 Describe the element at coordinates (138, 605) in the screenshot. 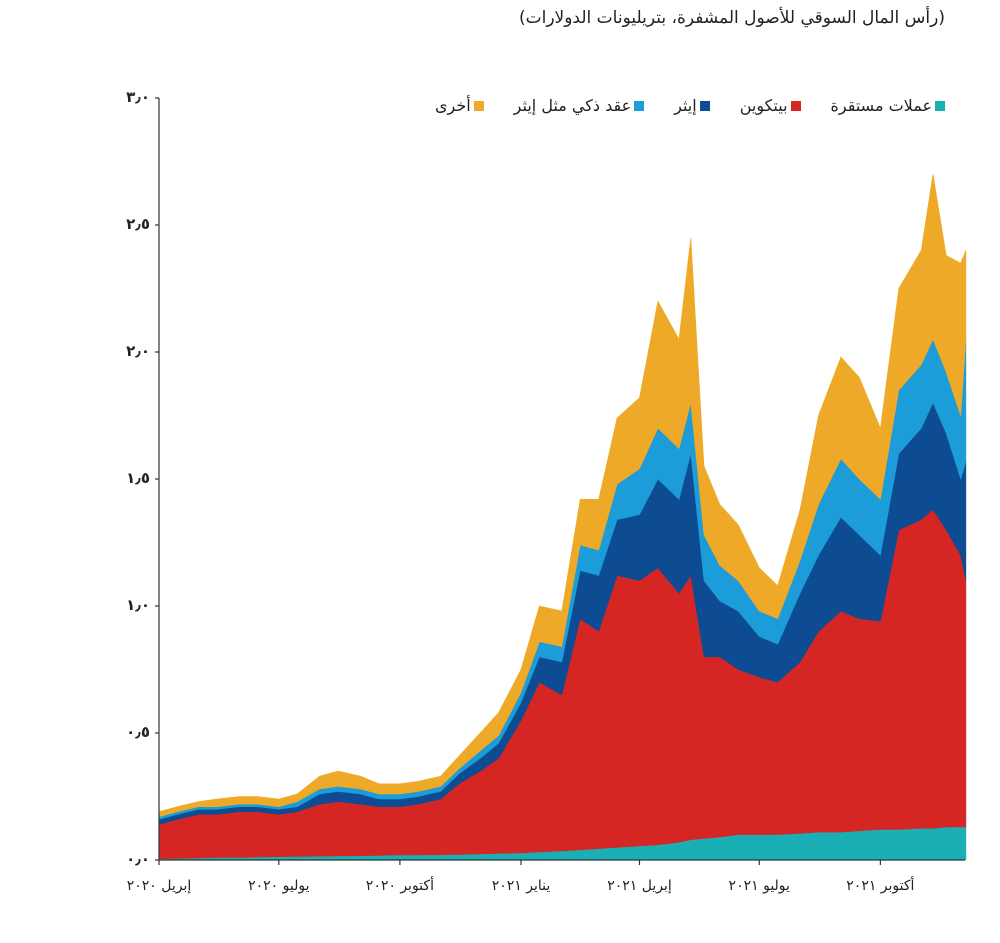

I see `y-tick-label: ١٫٠` at that location.